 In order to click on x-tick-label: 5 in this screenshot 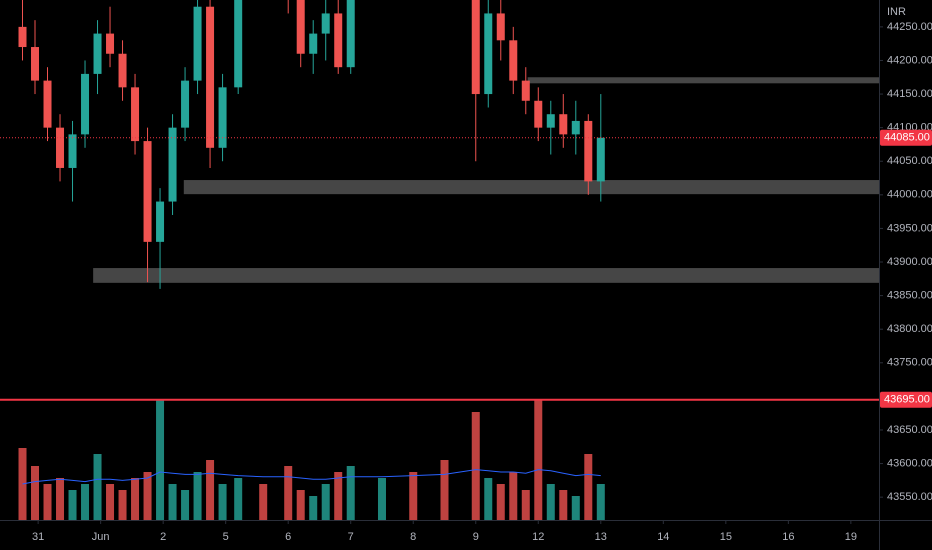, I will do `click(226, 537)`.